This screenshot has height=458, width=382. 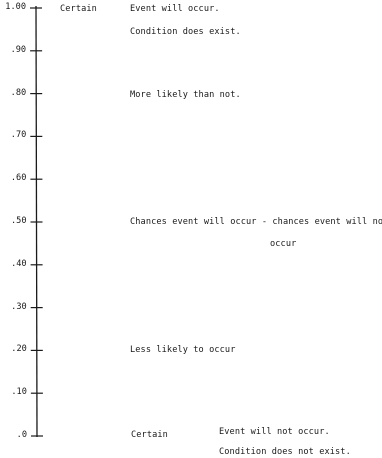 What do you see at coordinates (149, 435) in the screenshot?
I see `bottom-certain-label: Certain` at bounding box center [149, 435].